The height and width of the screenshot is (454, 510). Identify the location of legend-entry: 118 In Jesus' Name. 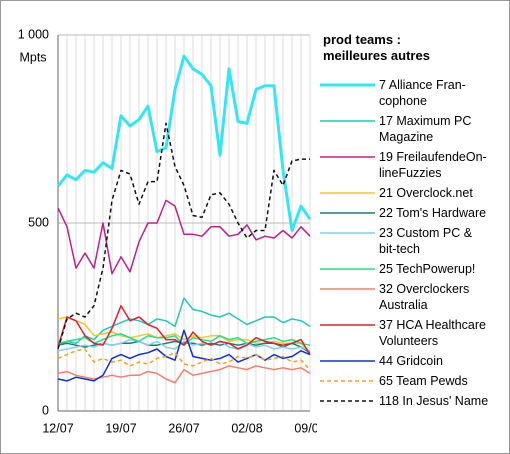
(413, 401).